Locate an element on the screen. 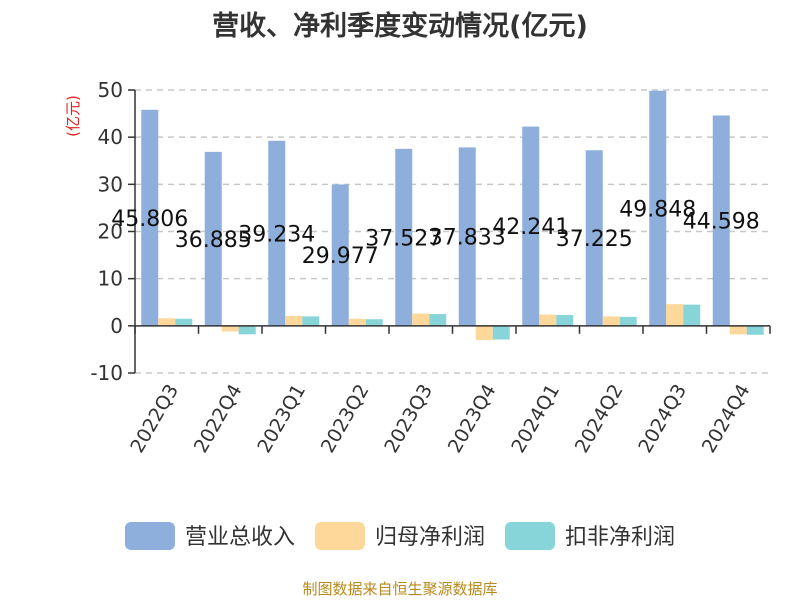 Image resolution: width=800 pixels, height=600 pixels. y-tick-label: 40 is located at coordinates (110, 137).